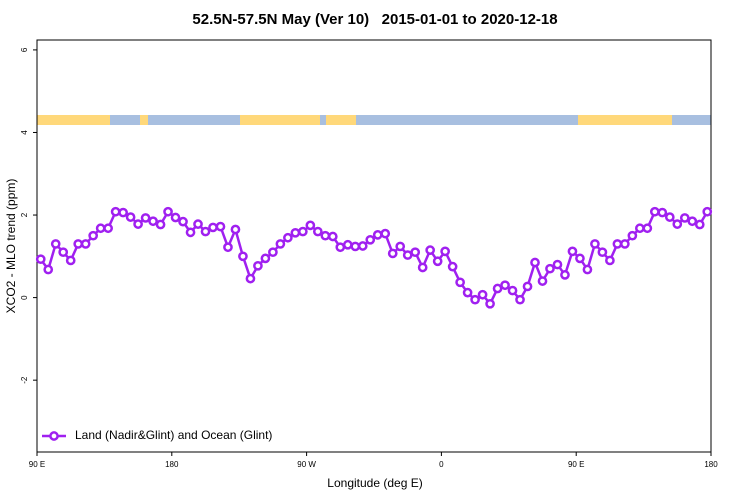 The width and height of the screenshot is (750, 500). I want to click on y-tick-label: -2, so click(24, 380).